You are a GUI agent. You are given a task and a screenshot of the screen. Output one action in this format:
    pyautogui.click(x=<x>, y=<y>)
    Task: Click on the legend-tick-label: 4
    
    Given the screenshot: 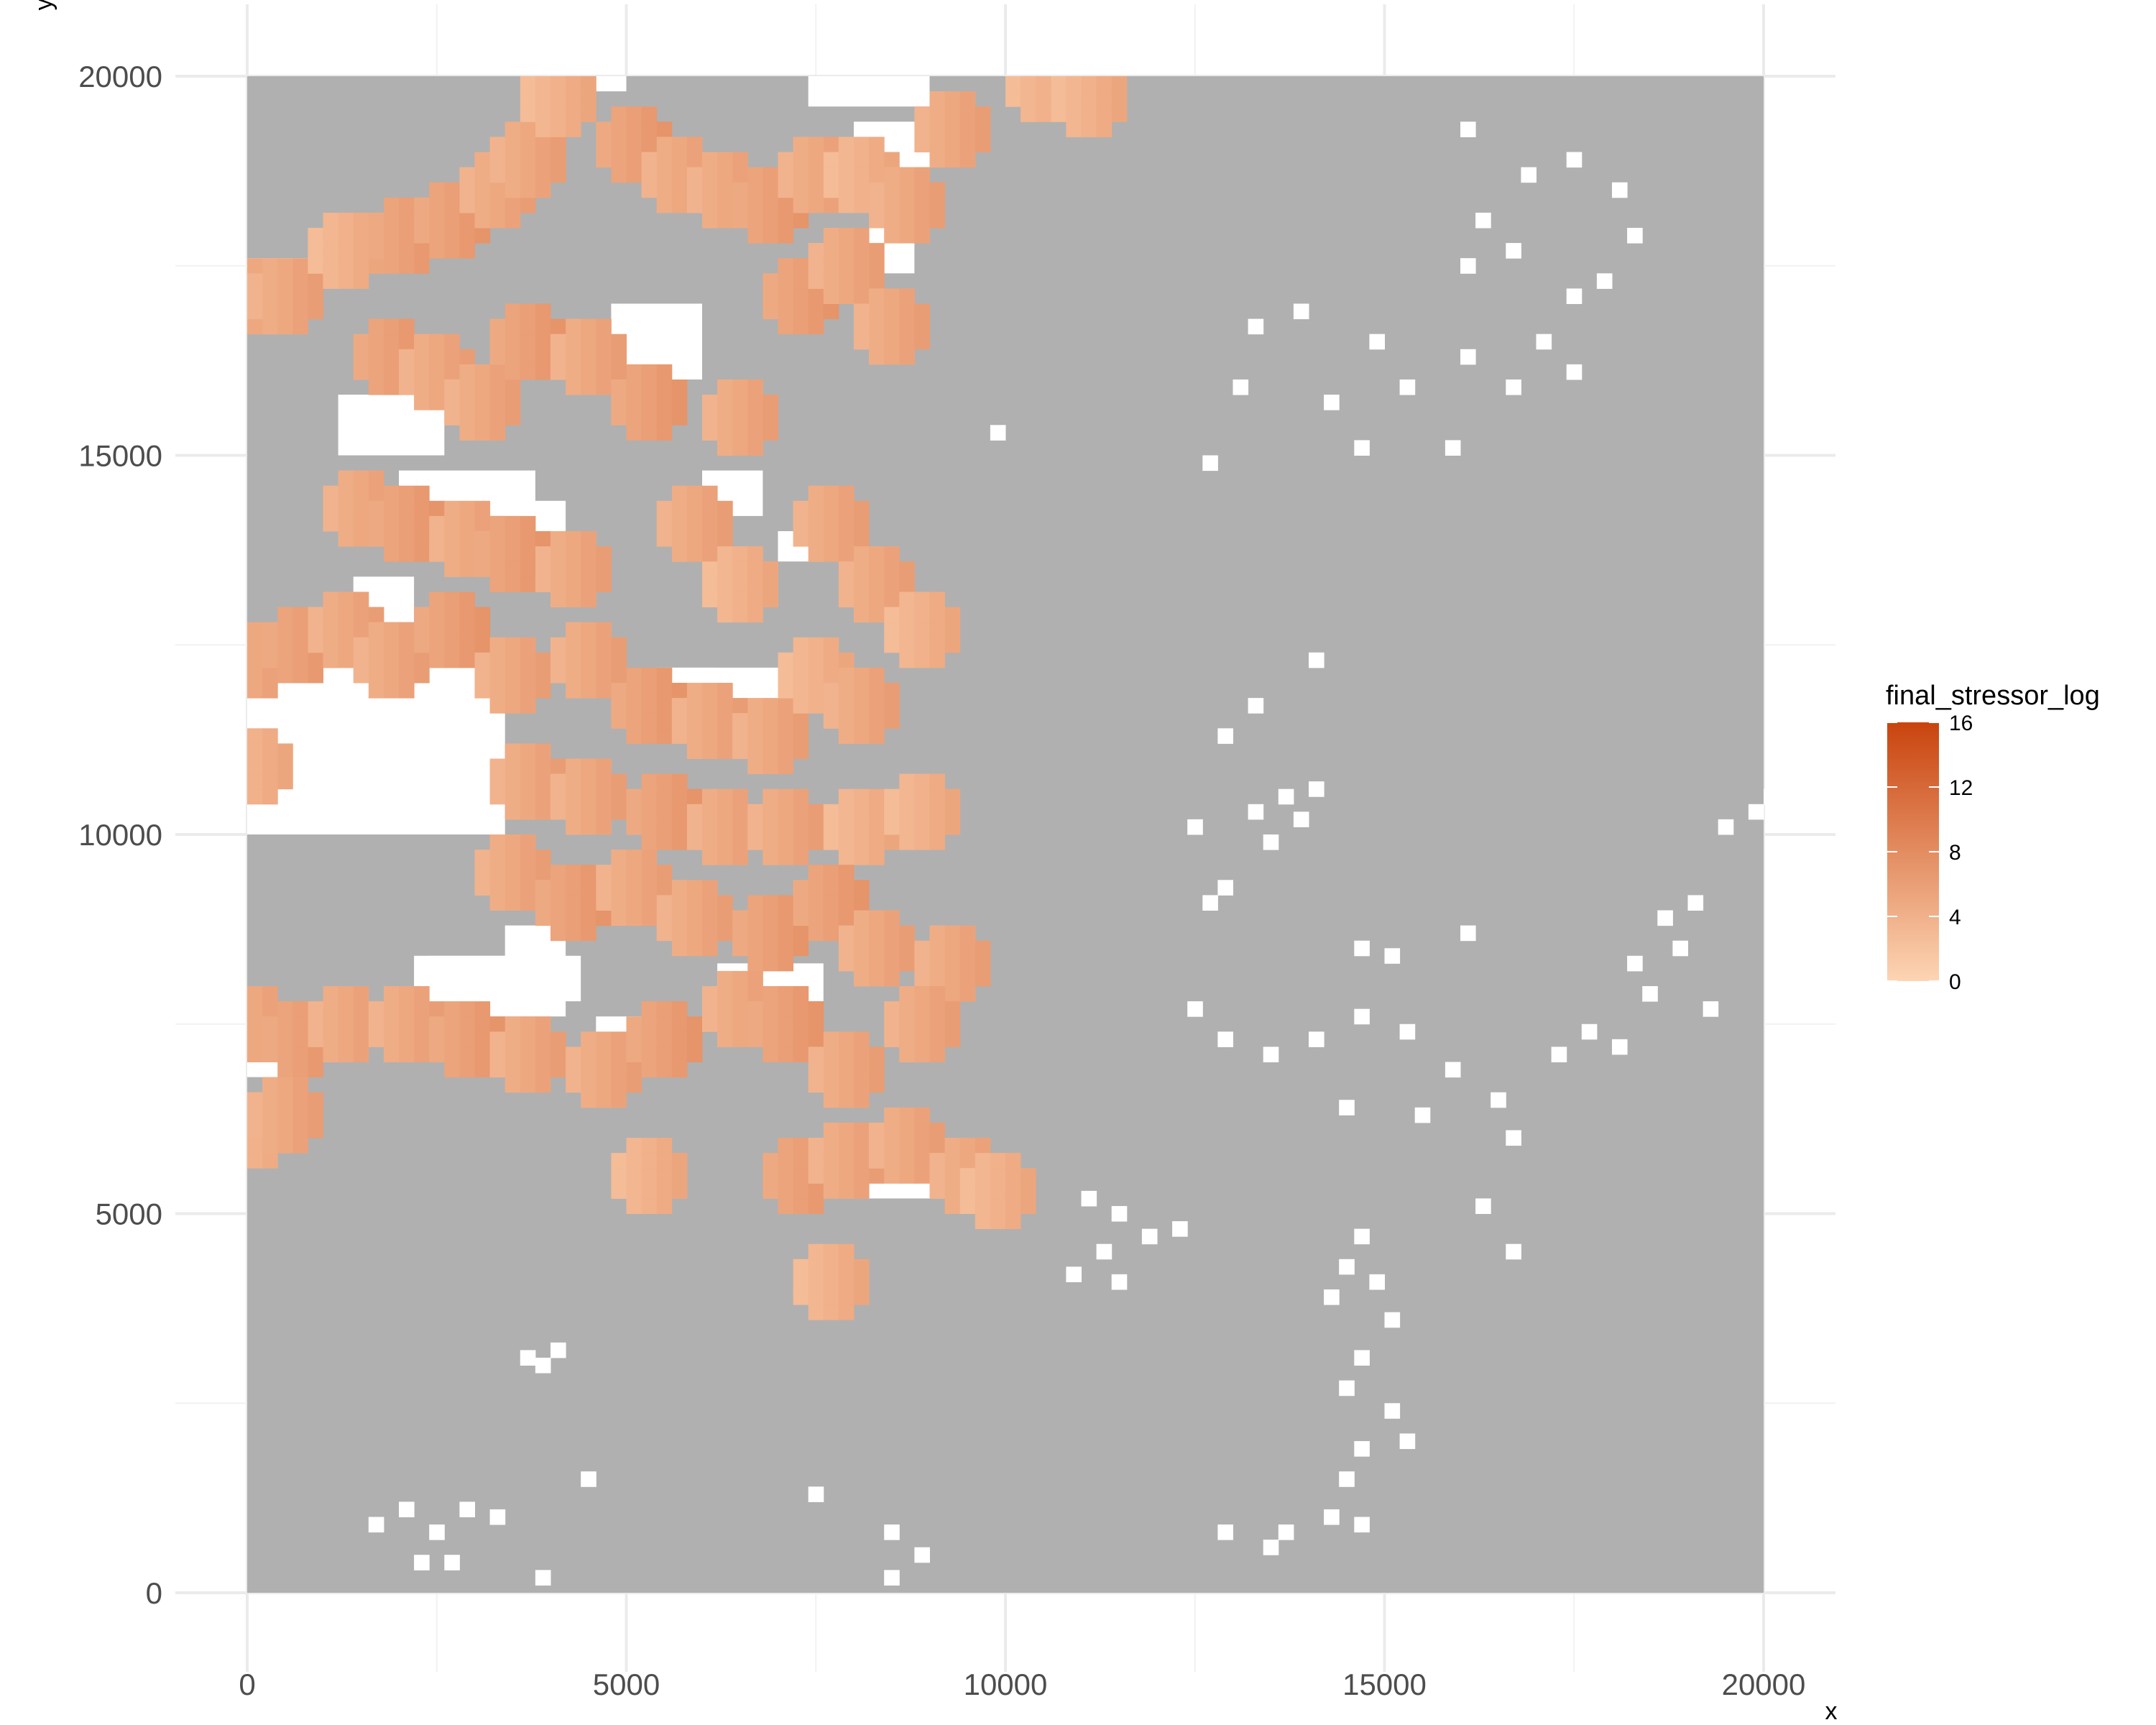 What is the action you would take?
    pyautogui.click(x=1955, y=917)
    